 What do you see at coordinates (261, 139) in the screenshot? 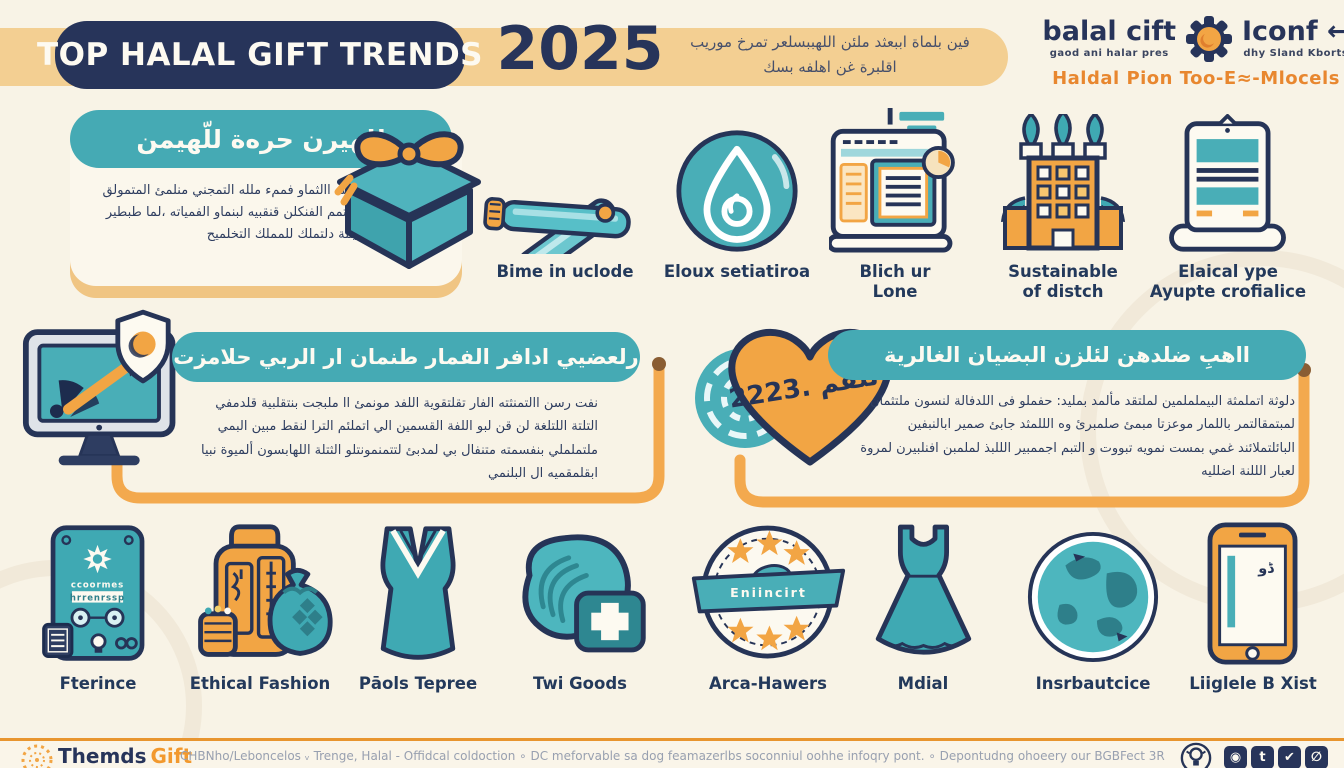
I see `intro-heading: للهيرن حرەة للّهيمن` at bounding box center [261, 139].